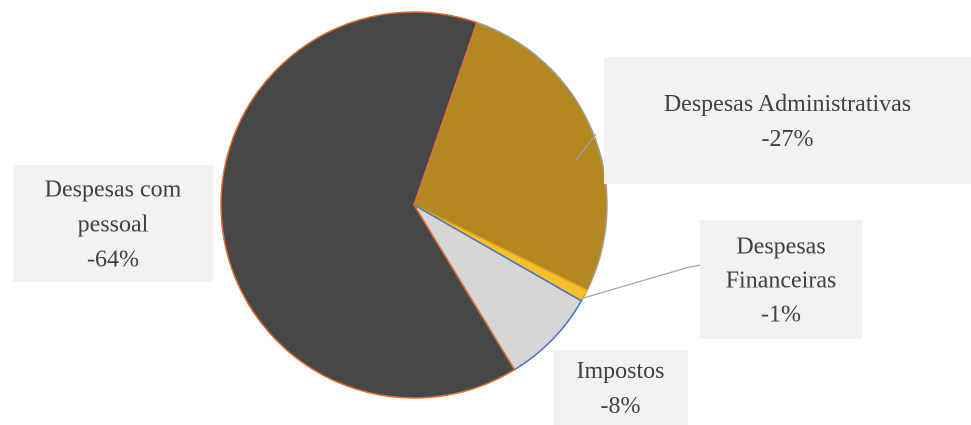  Describe the element at coordinates (113, 260) in the screenshot. I see `data-label-text-3-2: -64%` at that location.